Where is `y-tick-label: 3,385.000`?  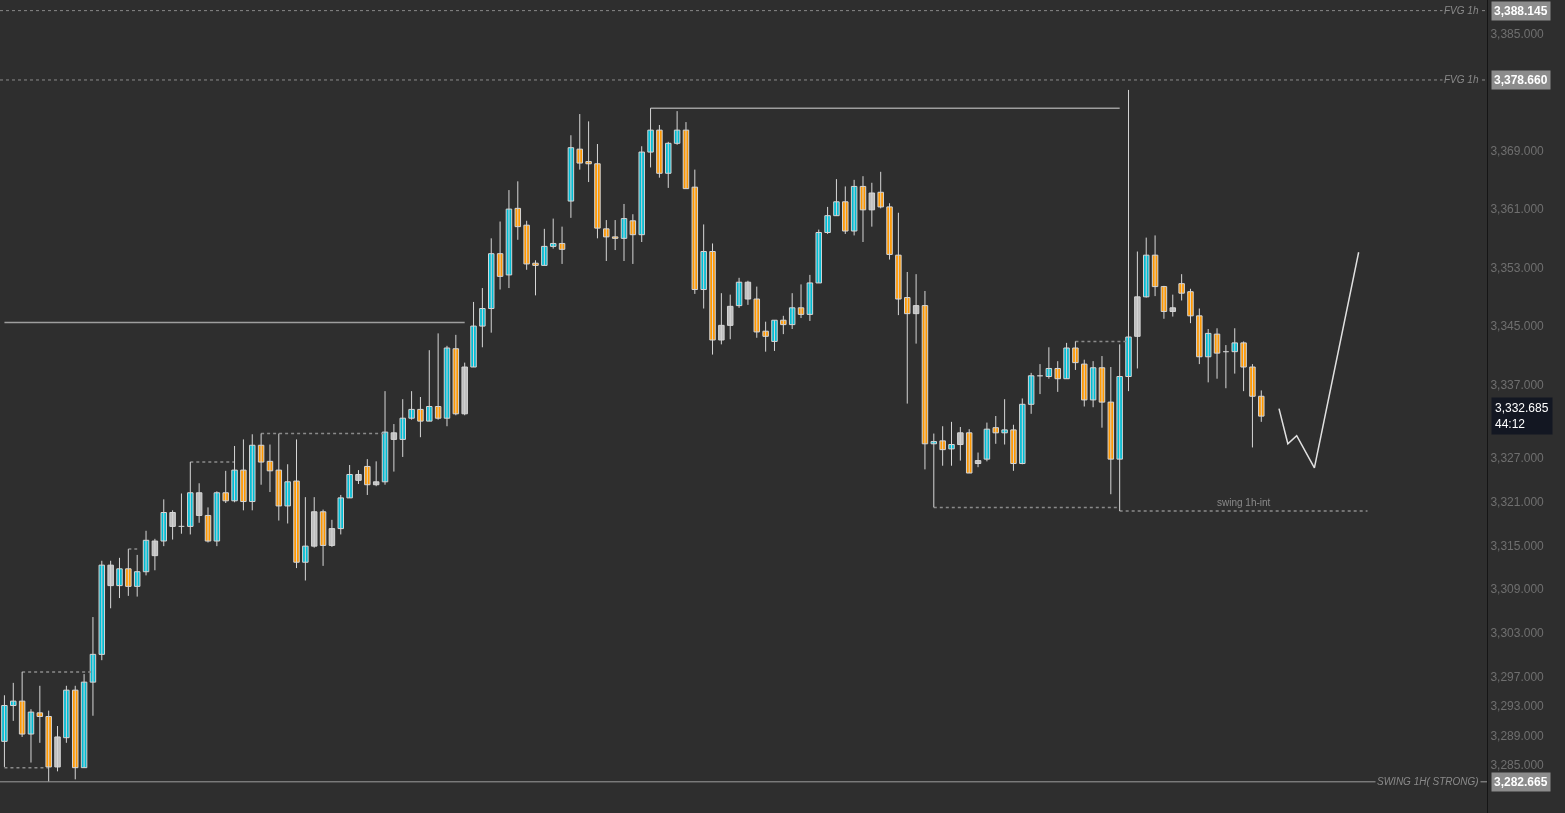
y-tick-label: 3,385.000 is located at coordinates (1517, 33).